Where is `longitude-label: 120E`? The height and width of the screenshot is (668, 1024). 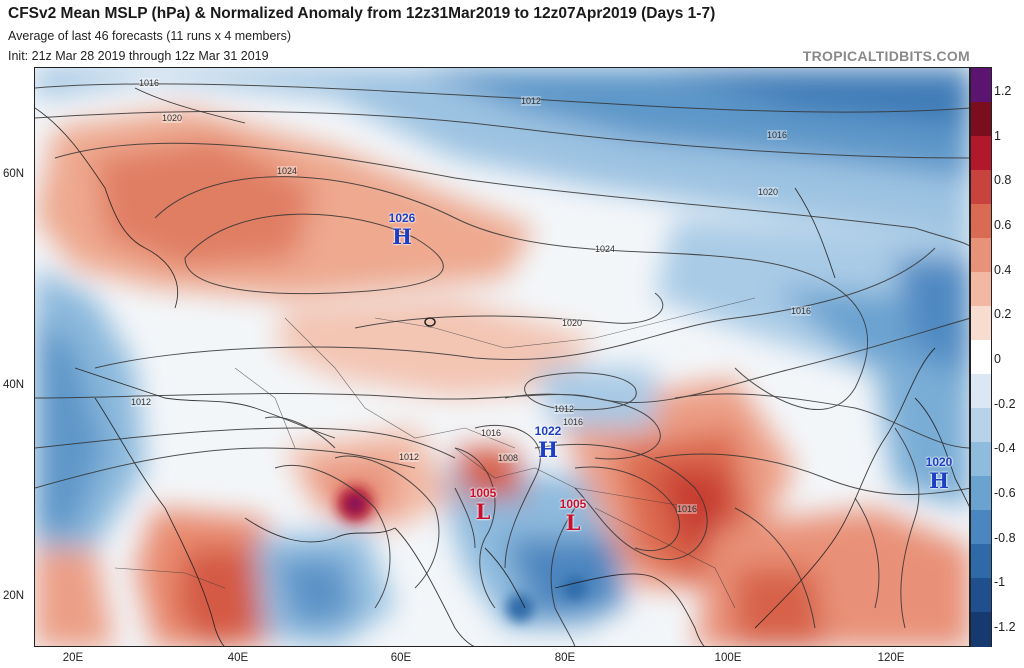
longitude-label: 120E is located at coordinates (891, 658).